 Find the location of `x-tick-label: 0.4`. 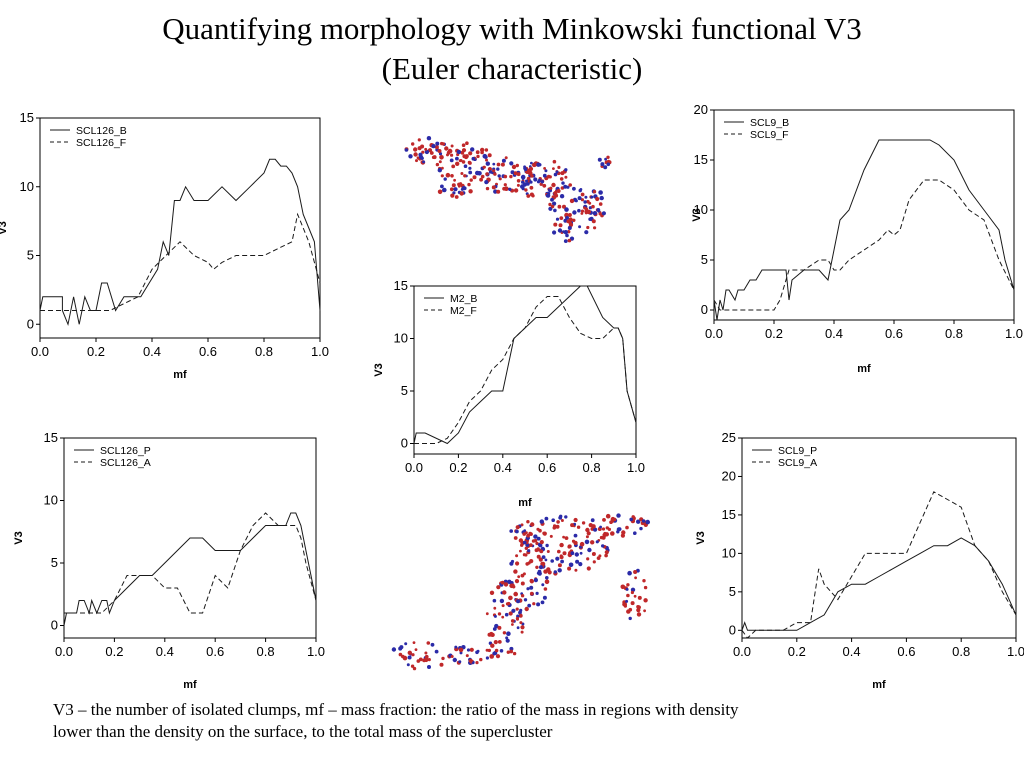

x-tick-label: 0.4 is located at coordinates (165, 651).